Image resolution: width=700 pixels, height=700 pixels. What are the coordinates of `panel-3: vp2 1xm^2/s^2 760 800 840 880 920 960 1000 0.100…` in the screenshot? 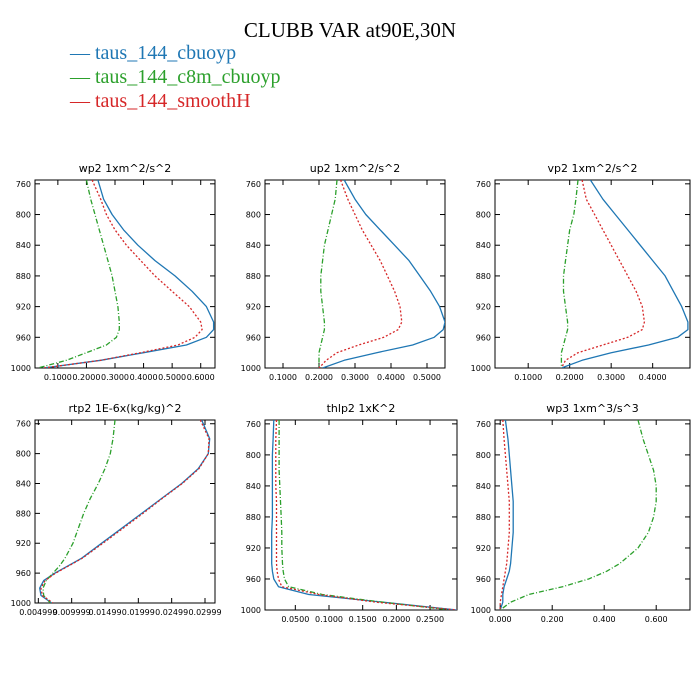 It's located at (581, 272).